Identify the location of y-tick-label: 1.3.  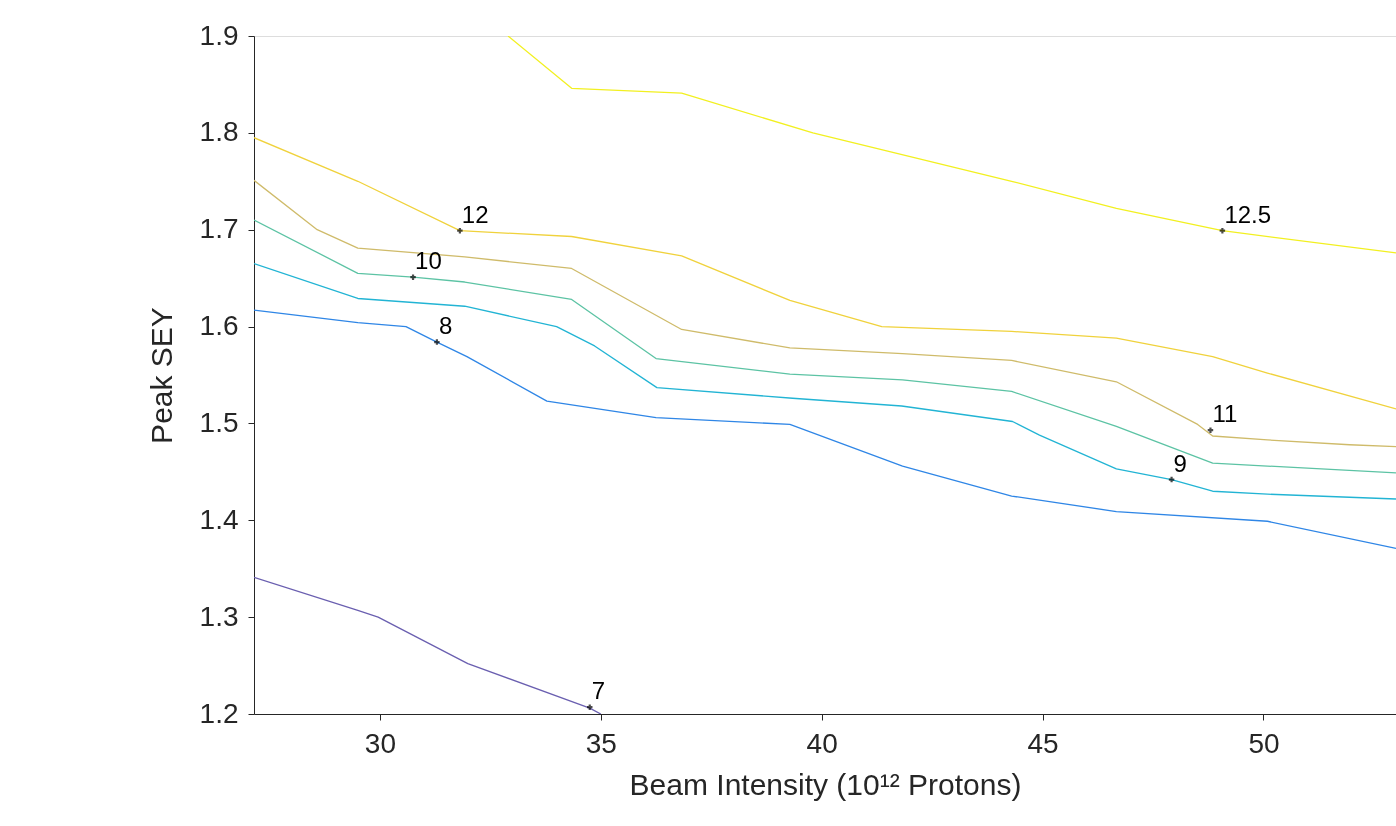
(219, 616).